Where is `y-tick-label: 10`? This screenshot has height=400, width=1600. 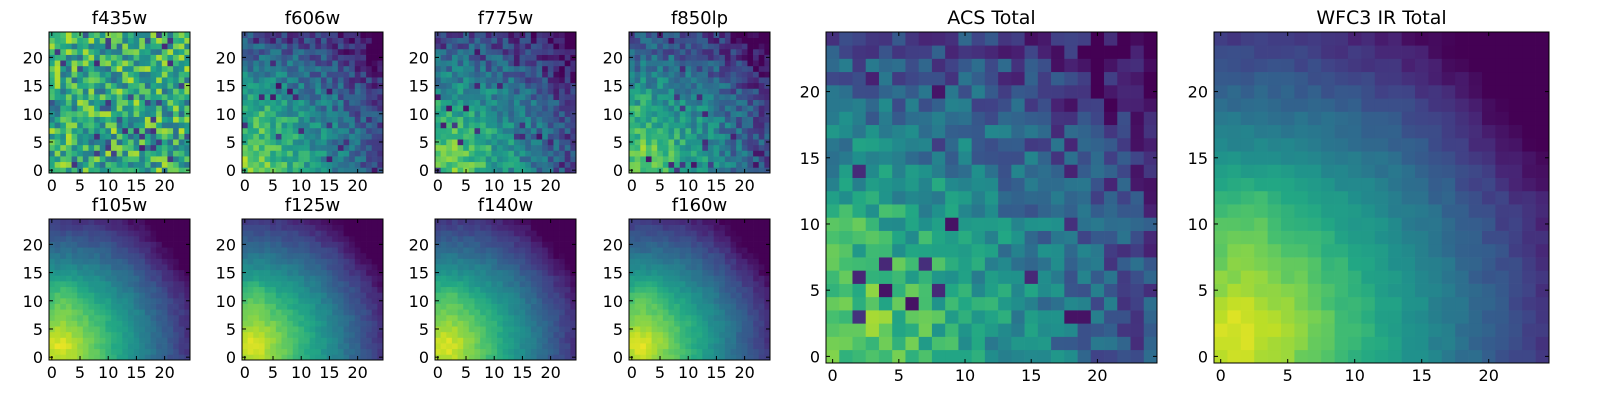
y-tick-label: 10 is located at coordinates (419, 301).